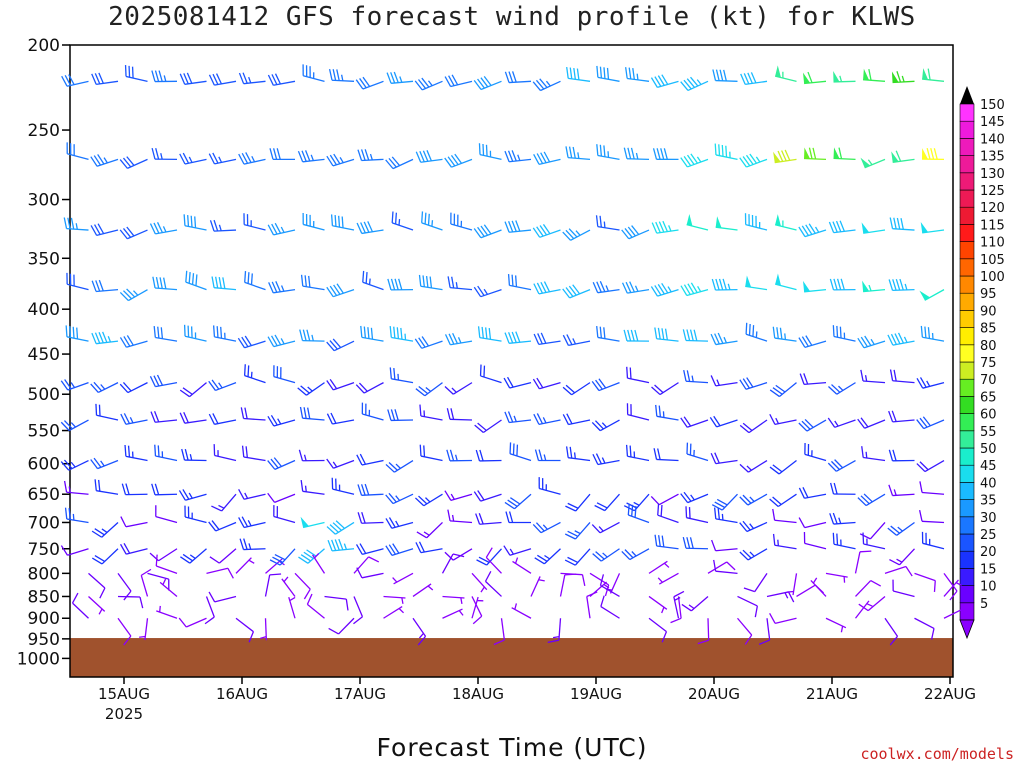 The width and height of the screenshot is (1024, 768). Describe the element at coordinates (44, 46) in the screenshot. I see `y-tick-label: 200` at that location.